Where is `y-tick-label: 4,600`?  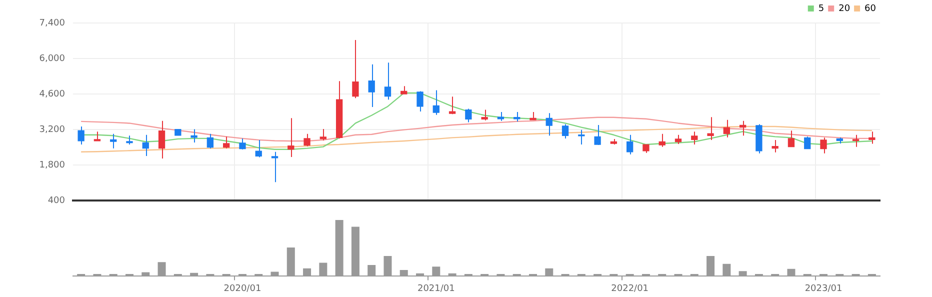
y-tick-label: 4,600 is located at coordinates (52, 94).